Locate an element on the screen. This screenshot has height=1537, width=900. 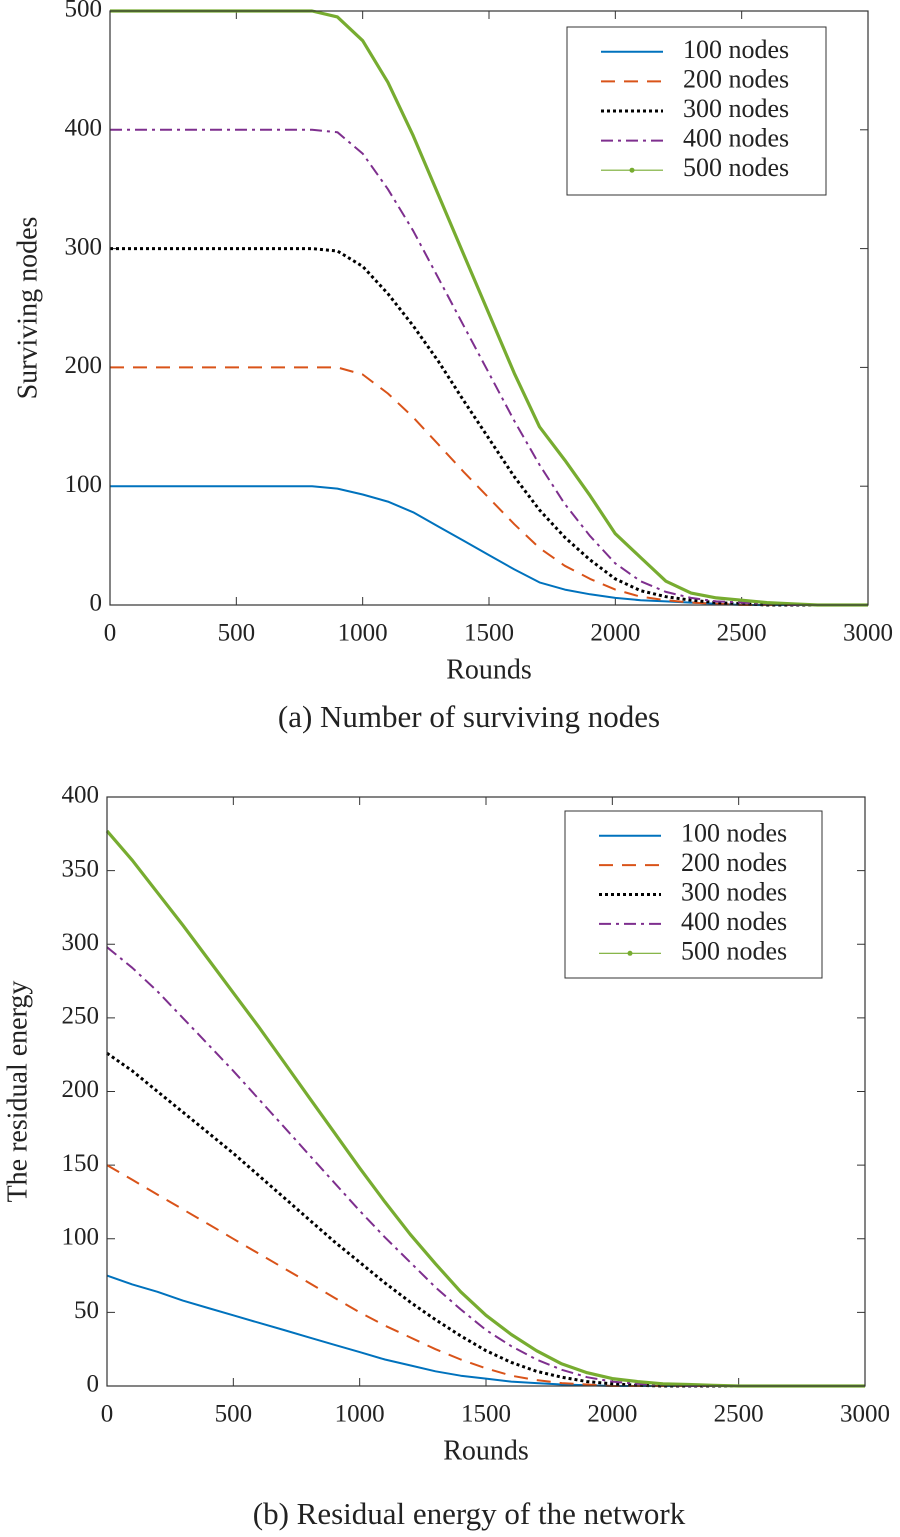
y-tick-label: 500 is located at coordinates (84, 11).